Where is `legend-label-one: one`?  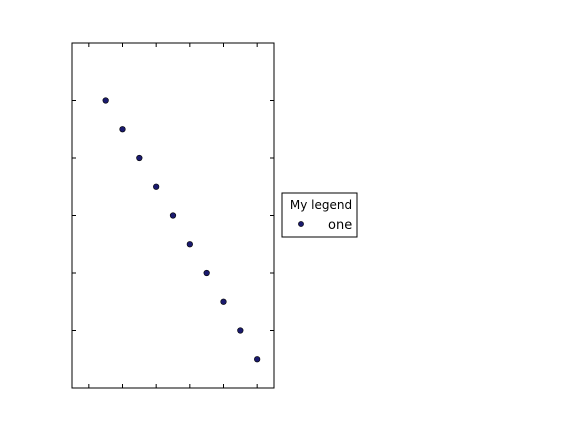
legend-label-one: one is located at coordinates (340, 225).